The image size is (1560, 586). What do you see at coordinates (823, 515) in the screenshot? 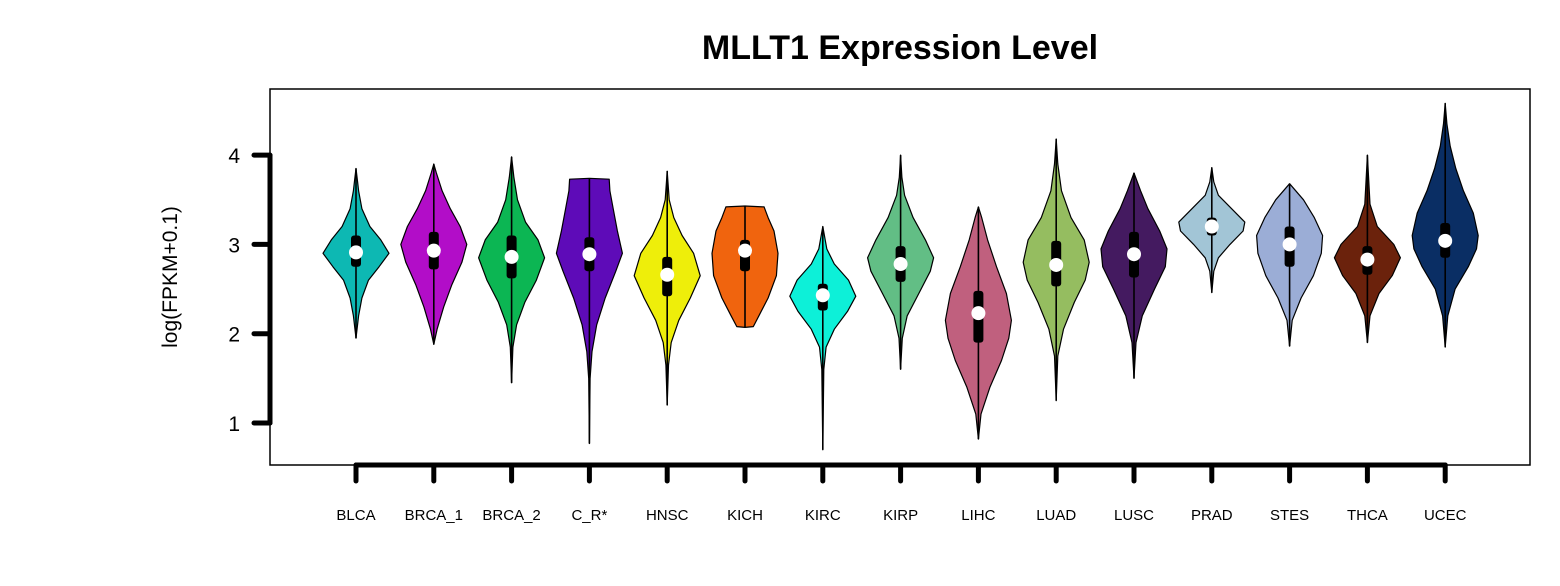
I see `x-tick-label: KIRC` at bounding box center [823, 515].